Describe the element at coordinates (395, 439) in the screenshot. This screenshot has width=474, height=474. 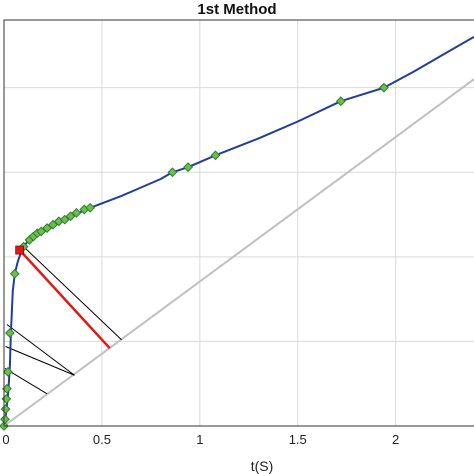
I see `x-tick-label: 2` at that location.